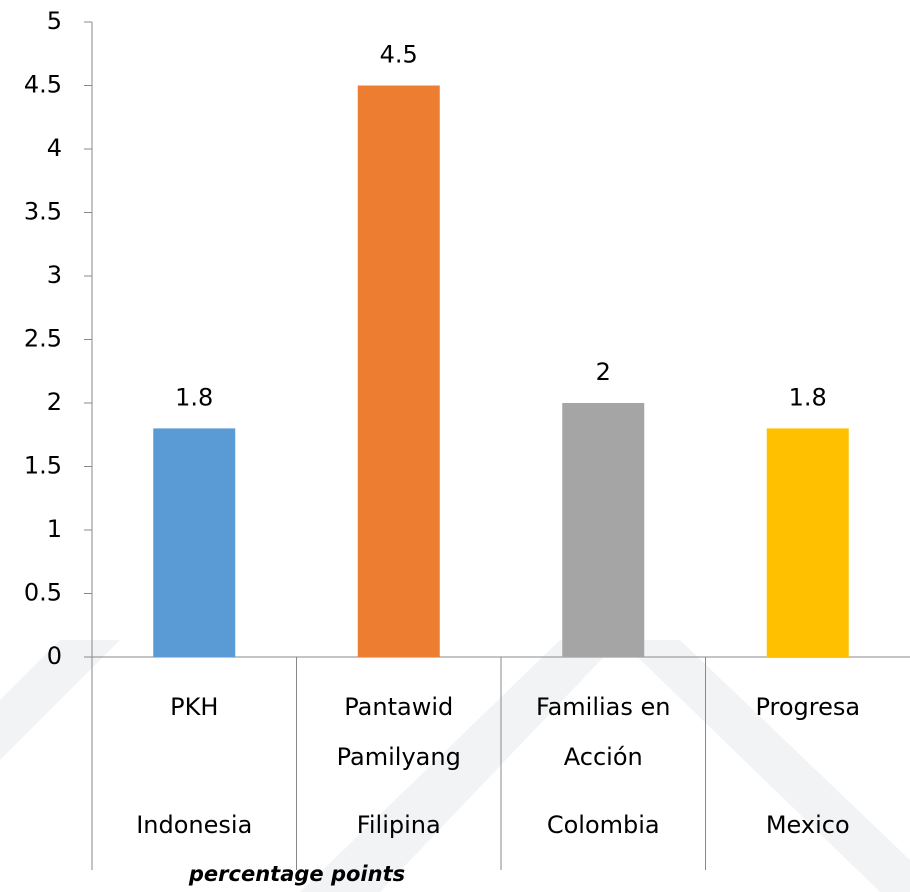 The image size is (910, 892). Describe the element at coordinates (43, 85) in the screenshot. I see `y-tick-label: 4.5` at that location.